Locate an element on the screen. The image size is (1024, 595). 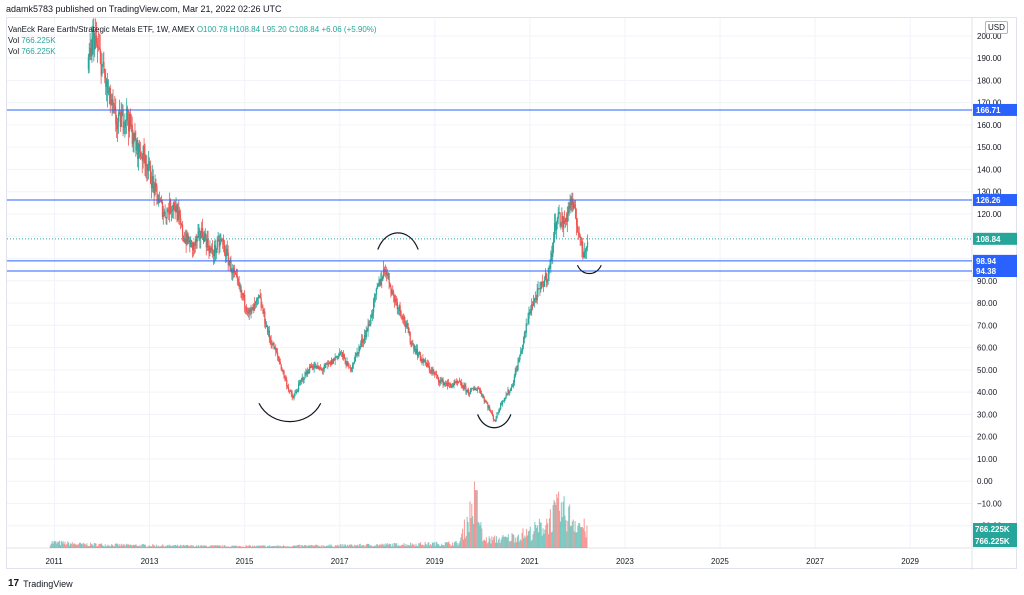
legend-high: H108.84 is located at coordinates (245, 29).